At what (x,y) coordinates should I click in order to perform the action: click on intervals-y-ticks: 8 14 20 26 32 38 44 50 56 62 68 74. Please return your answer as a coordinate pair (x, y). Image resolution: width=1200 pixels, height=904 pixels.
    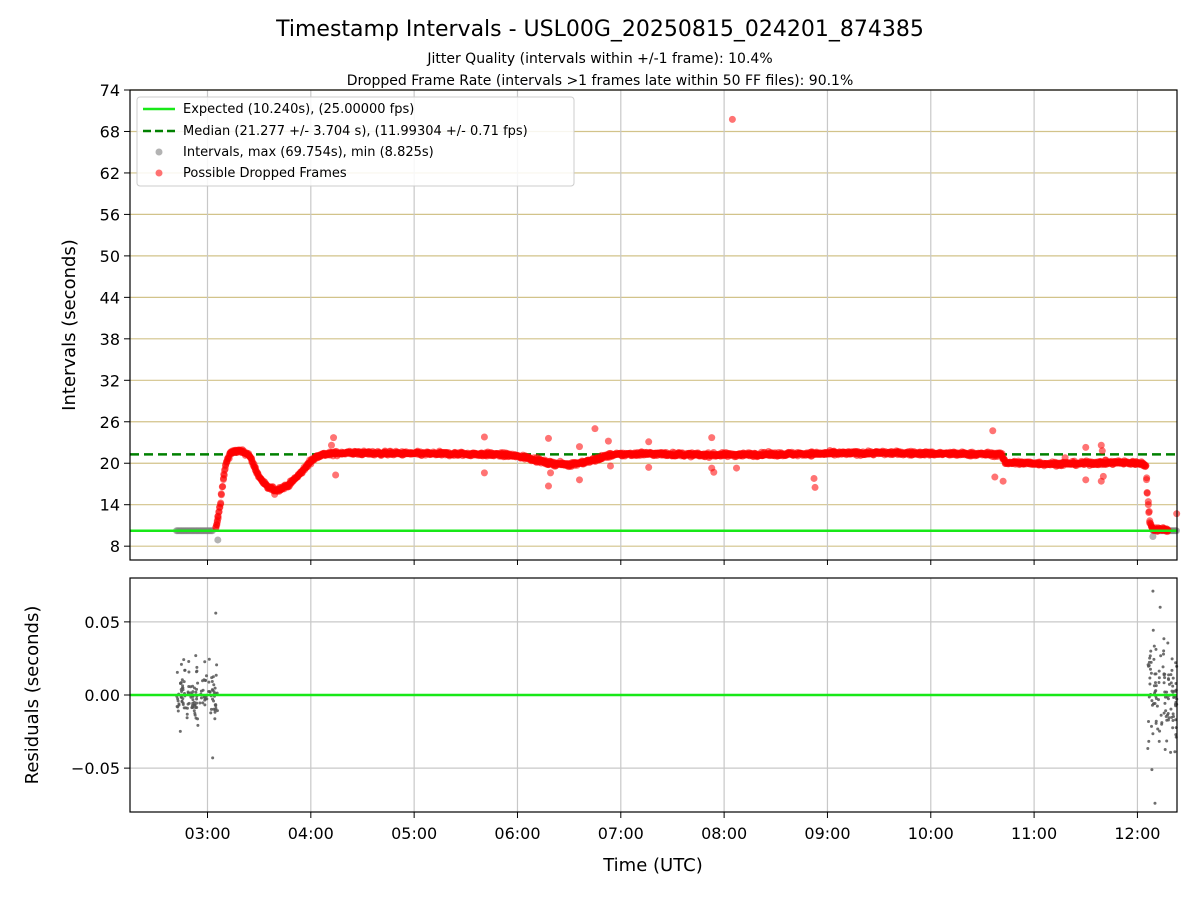
    Looking at the image, I should click on (115, 318).